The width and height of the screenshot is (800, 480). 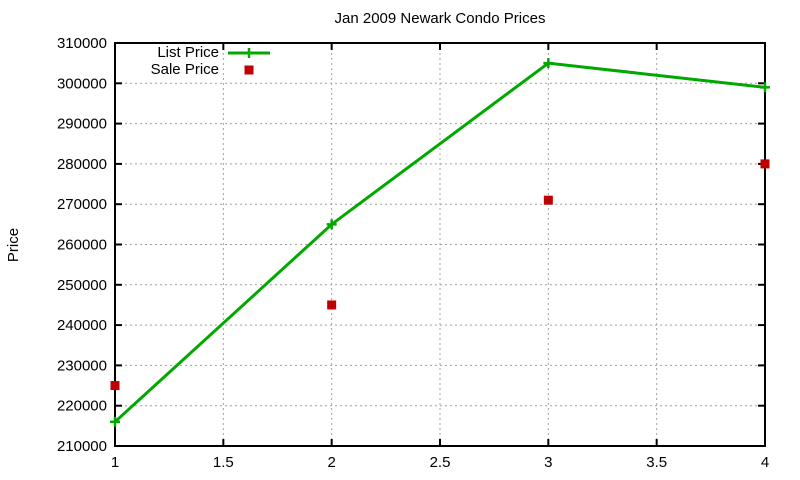 I want to click on chart-title: Jan 2009 Newark Condo Prices, so click(x=440, y=18).